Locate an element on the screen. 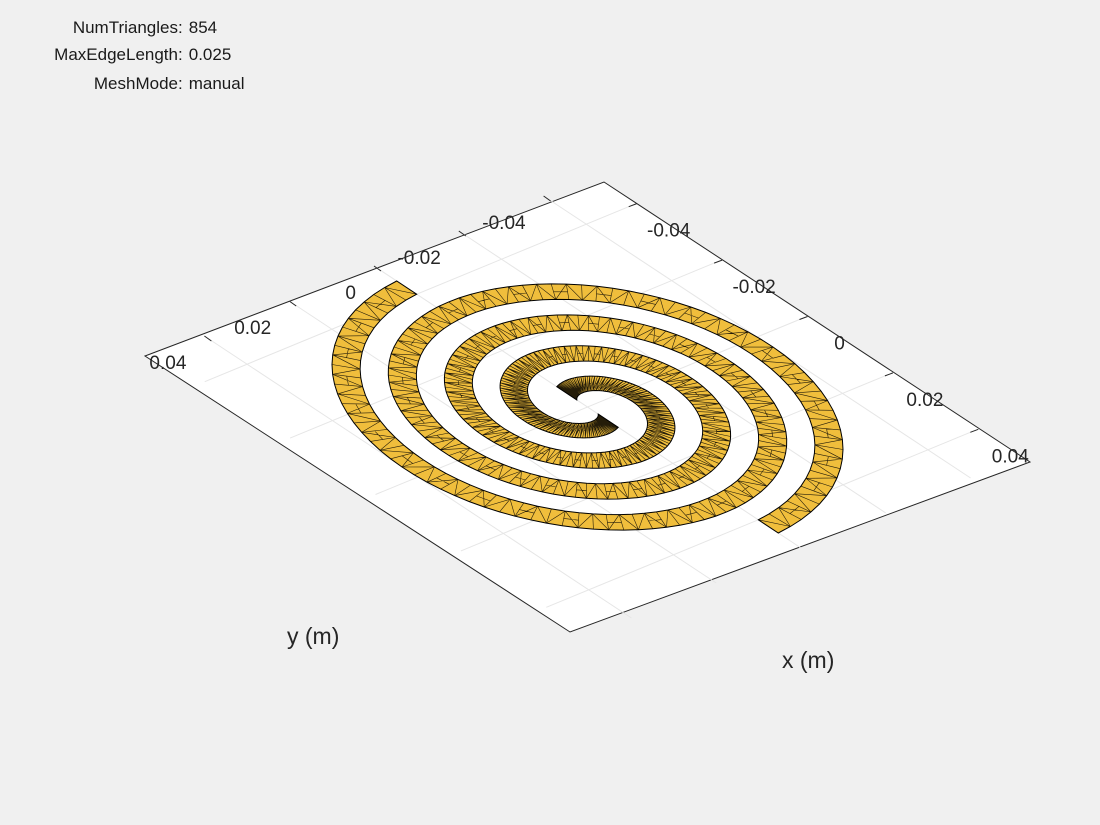 This screenshot has height=825, width=1100. x-axis-label: x (m) is located at coordinates (808, 660).